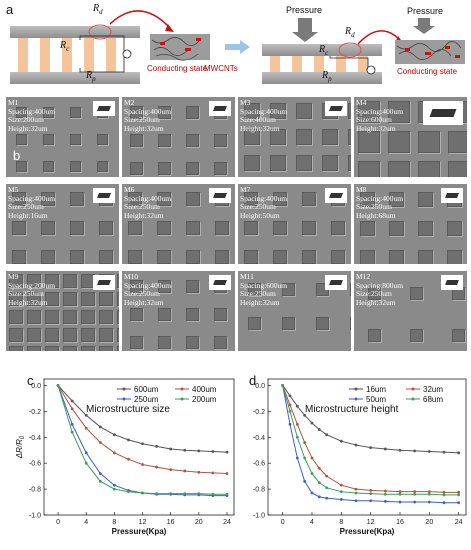 Image resolution: width=471 pixels, height=550 pixels. I want to click on mwcnt-zoom-left, so click(180, 47).